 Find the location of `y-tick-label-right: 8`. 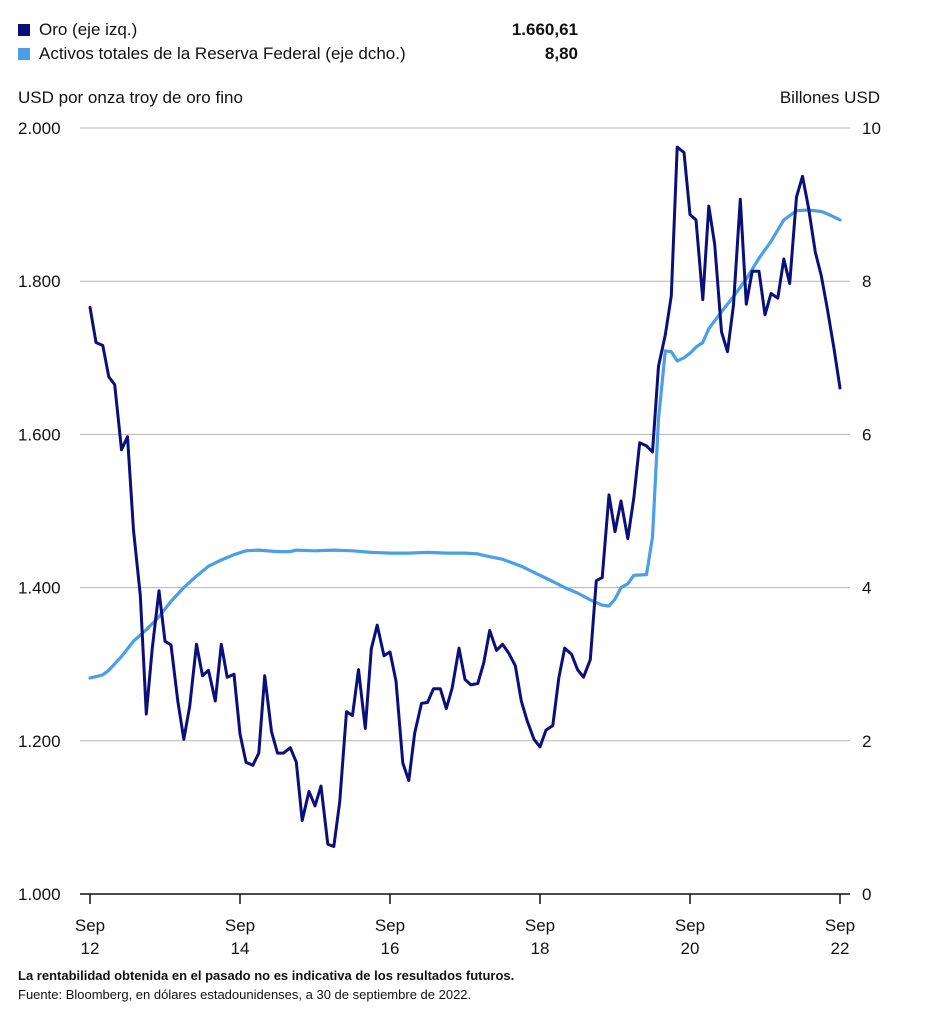

y-tick-label-right: 8 is located at coordinates (866, 281).